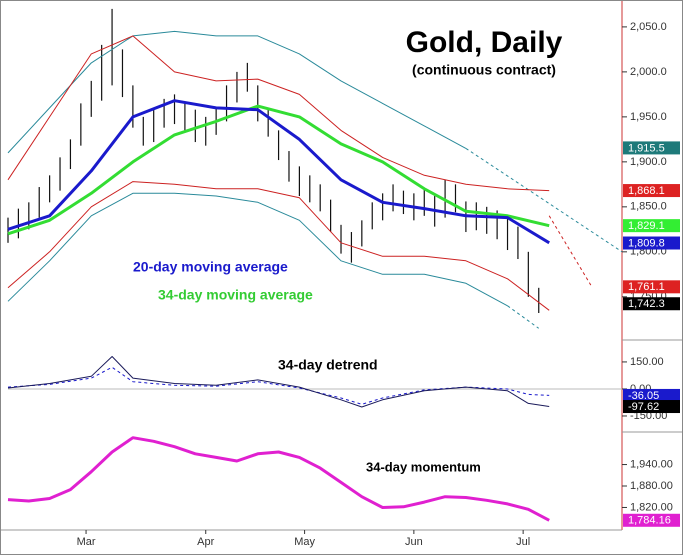 The width and height of the screenshot is (683, 560). What do you see at coordinates (651, 507) in the screenshot?
I see `y-tick-label: 1,820.00` at bounding box center [651, 507].